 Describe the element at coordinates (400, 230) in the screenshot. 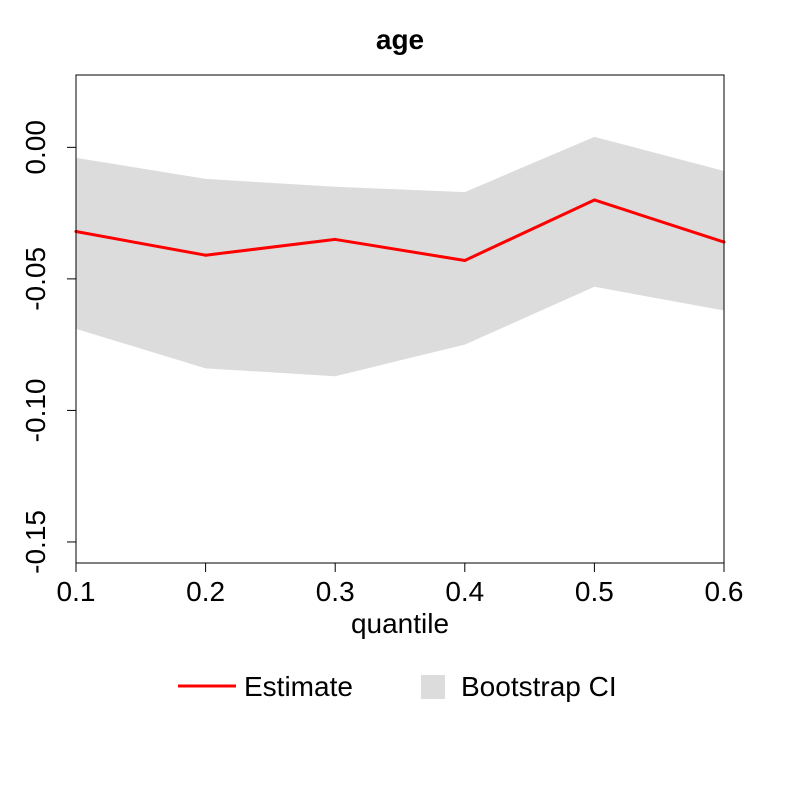

I see `series-line-estimate` at that location.